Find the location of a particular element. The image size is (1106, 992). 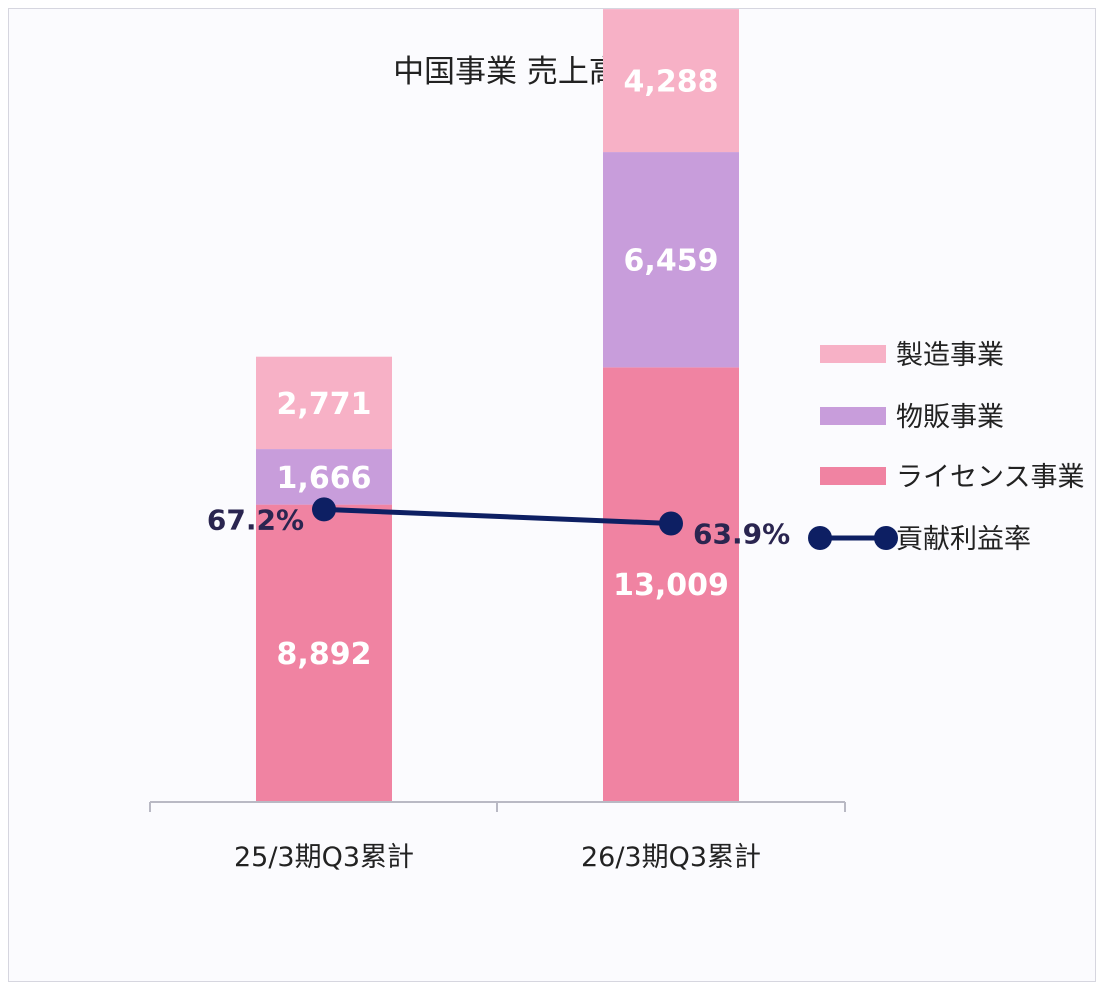

bar-value-label: 2,771 is located at coordinates (324, 404).